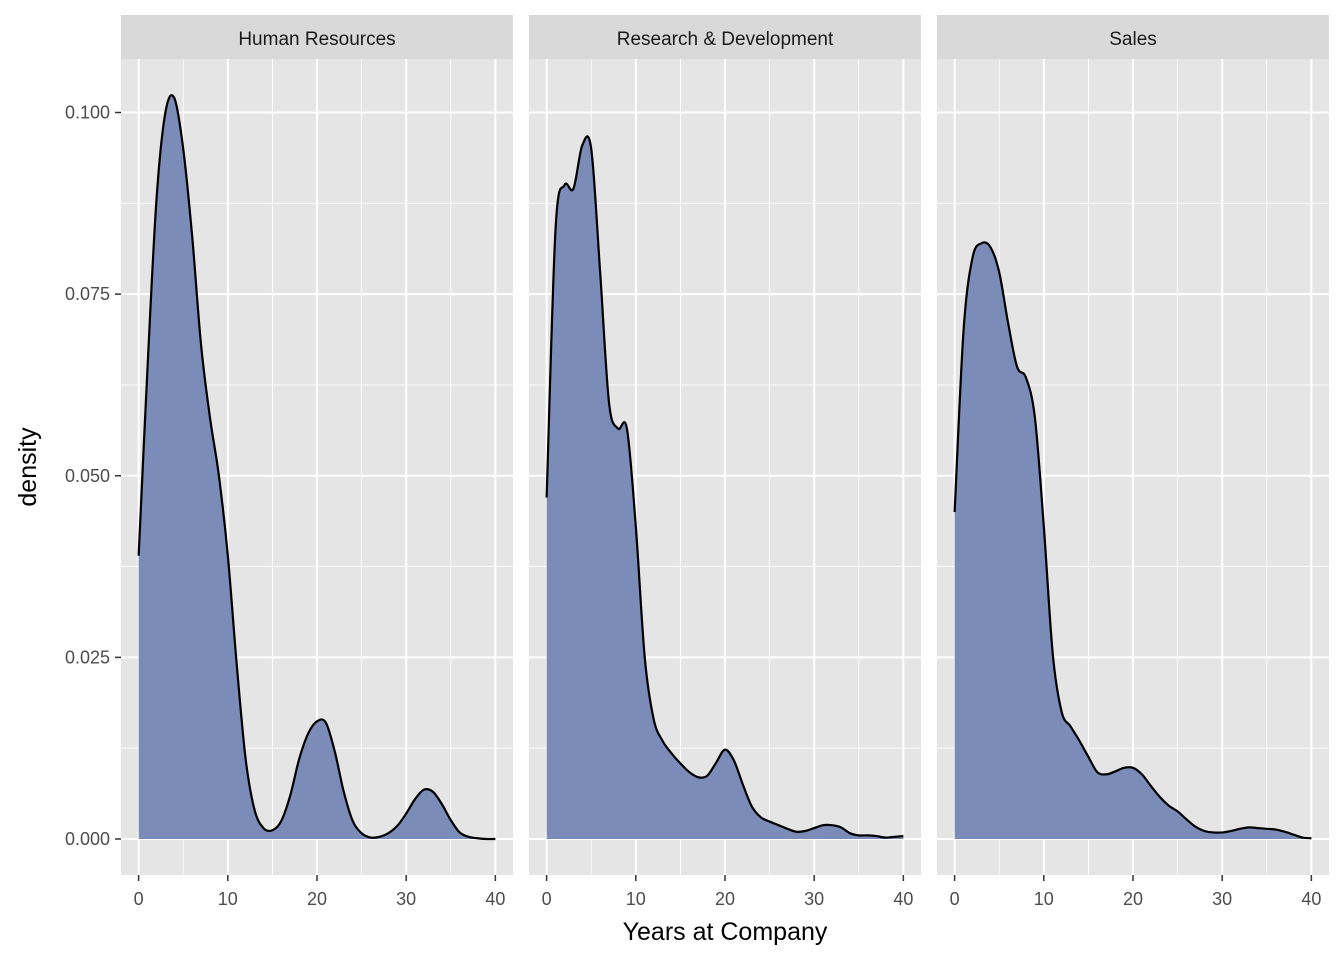 This screenshot has height=965, width=1344. I want to click on x-axis-title: Years at Company, so click(725, 932).